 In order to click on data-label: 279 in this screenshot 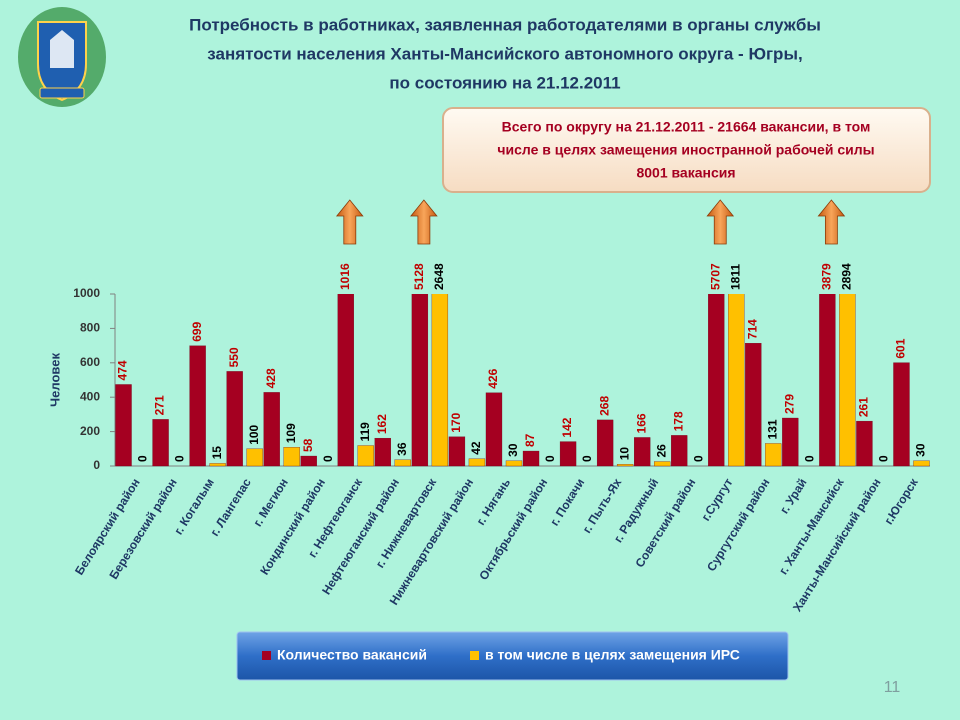, I will do `click(790, 404)`.